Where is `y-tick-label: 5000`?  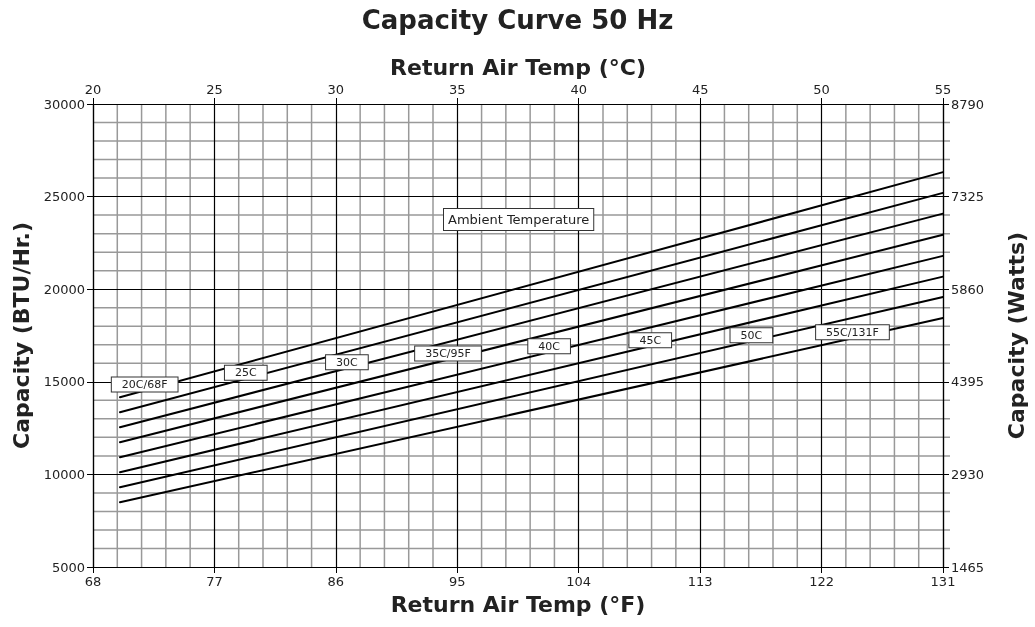
y-tick-label: 5000 is located at coordinates (68, 567).